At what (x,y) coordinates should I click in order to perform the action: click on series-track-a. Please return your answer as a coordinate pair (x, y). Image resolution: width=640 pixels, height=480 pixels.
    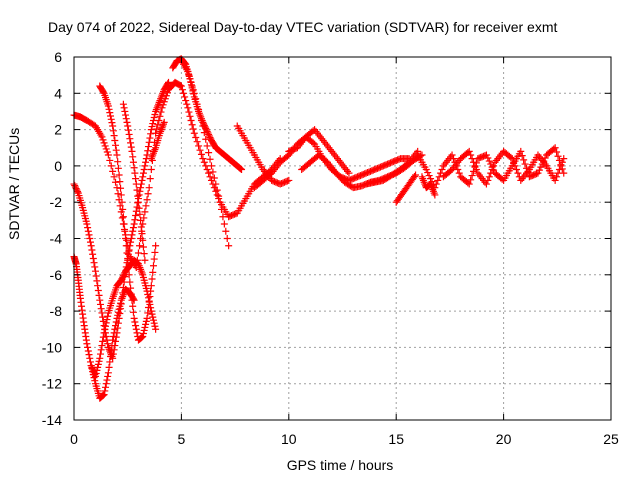
    Looking at the image, I should click on (177, 175).